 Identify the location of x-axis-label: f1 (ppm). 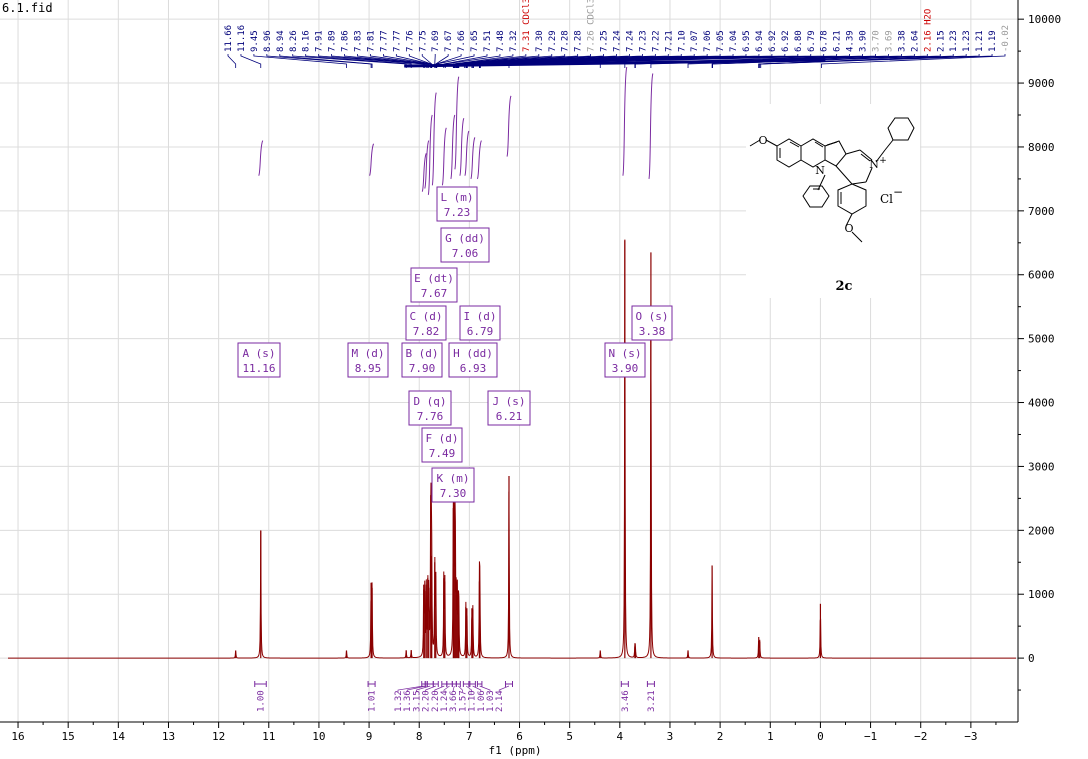
(515, 750).